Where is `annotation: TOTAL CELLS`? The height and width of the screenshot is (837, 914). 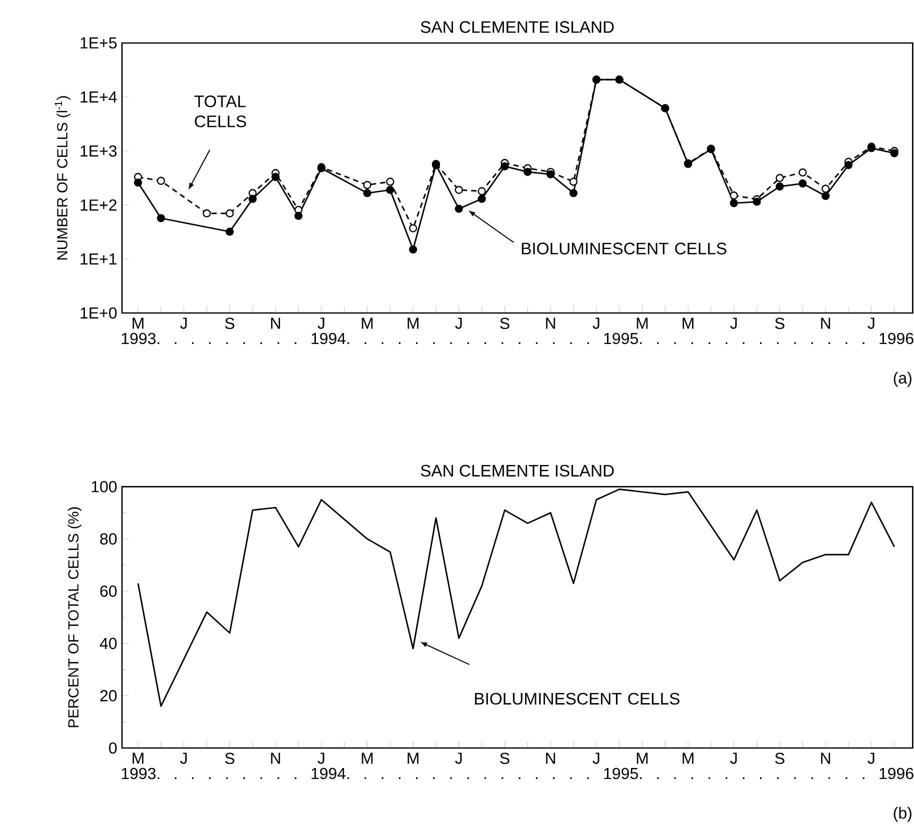
annotation: TOTAL CELLS is located at coordinates (220, 111).